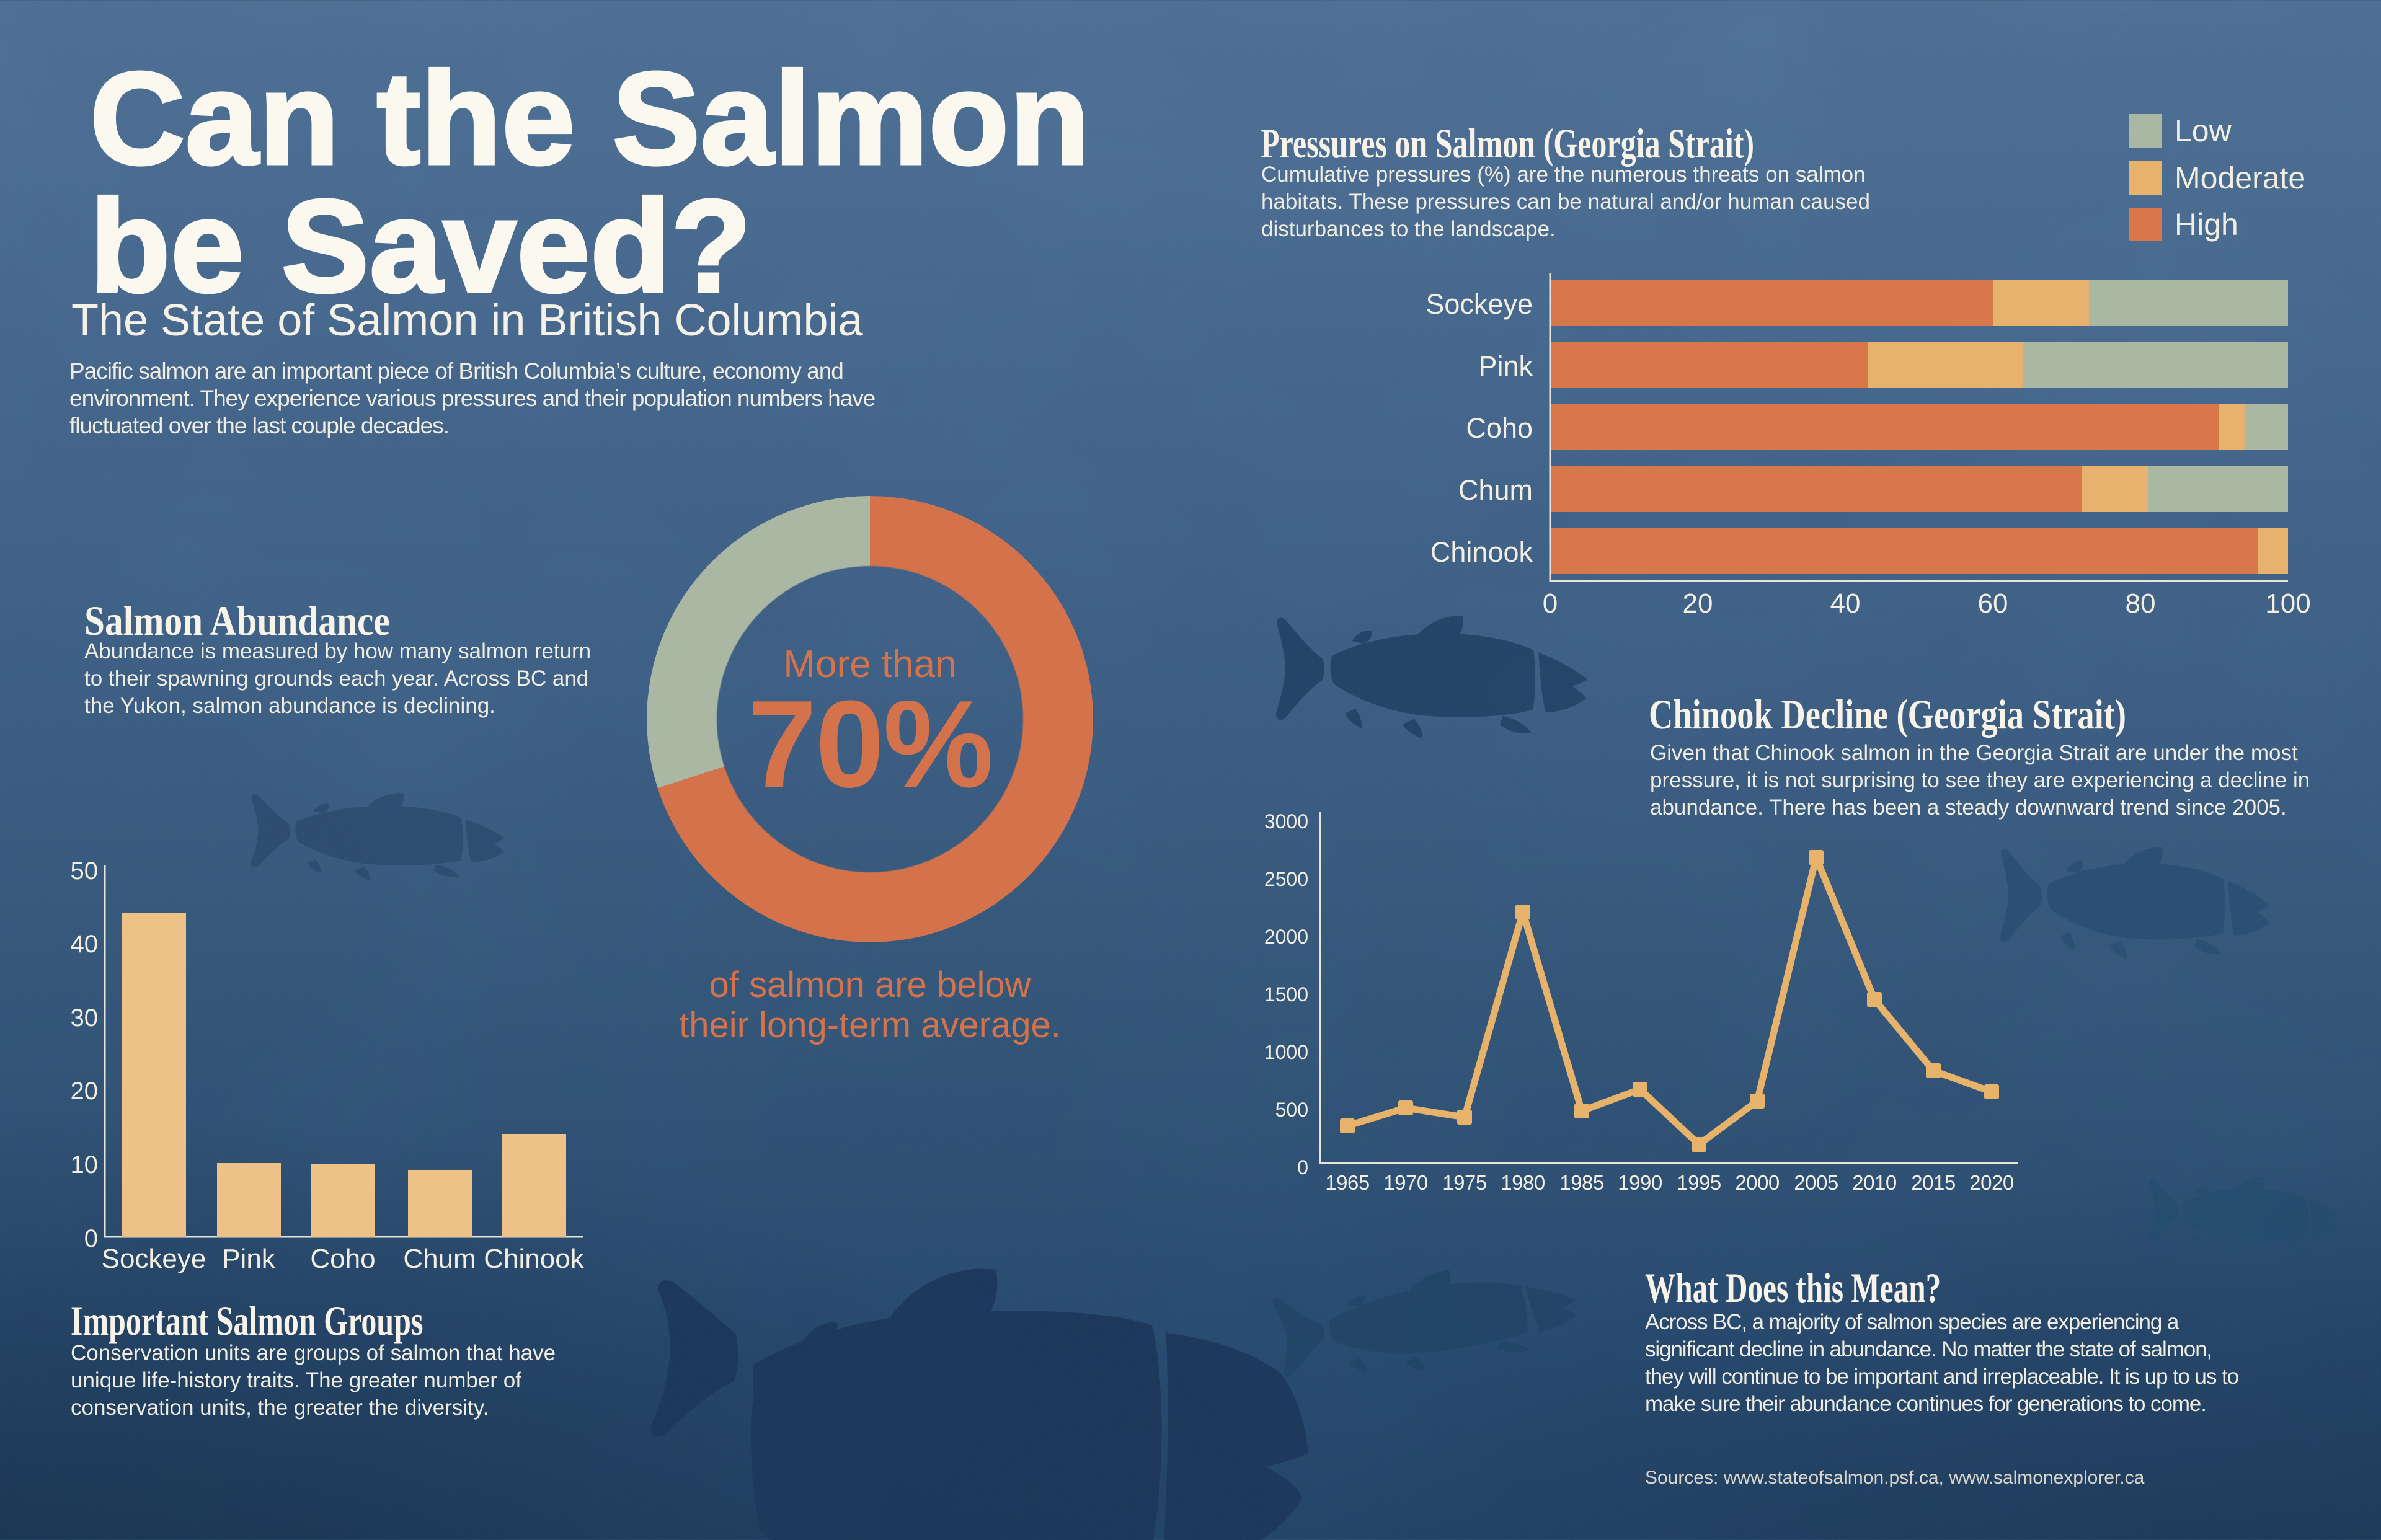 The image size is (2381, 1540). What do you see at coordinates (1640, 1182) in the screenshot?
I see `svg-text: 1990` at bounding box center [1640, 1182].